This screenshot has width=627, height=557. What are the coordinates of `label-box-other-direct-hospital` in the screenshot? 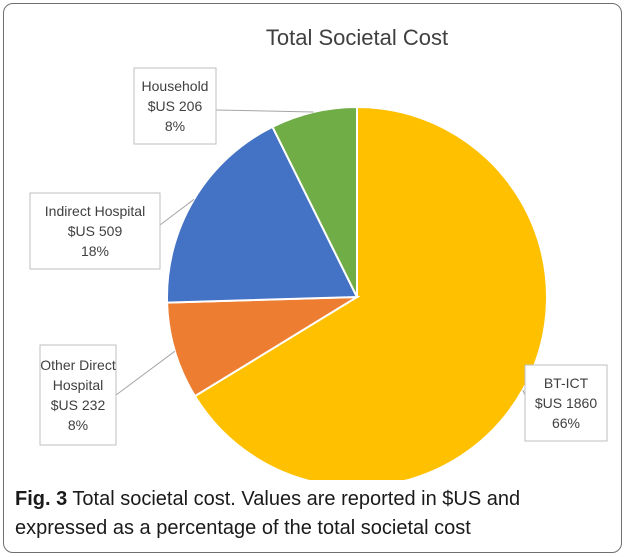 It's located at (78, 395).